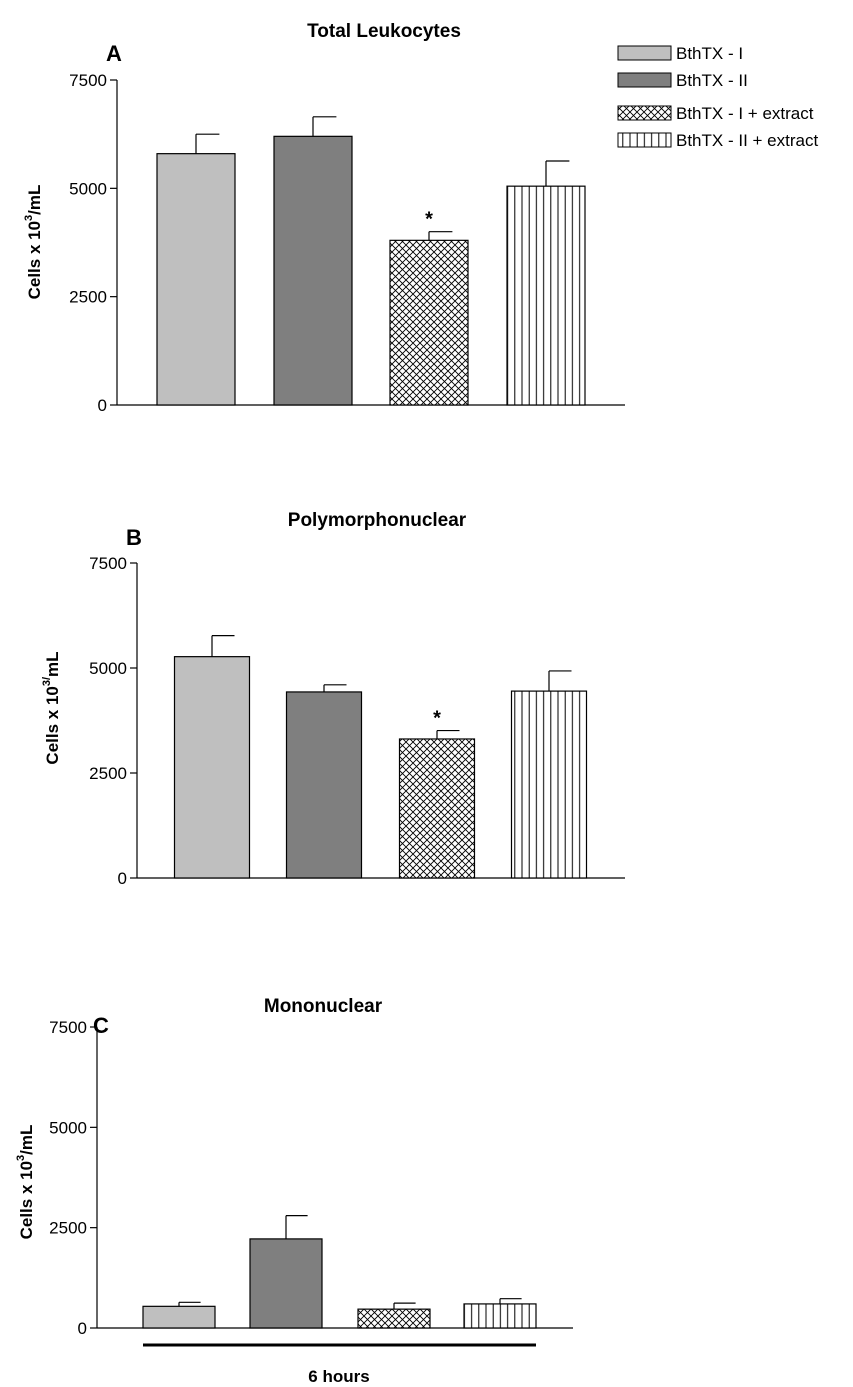 The height and width of the screenshot is (1387, 853). I want to click on legend-item: BthTX - I, so click(680, 53).